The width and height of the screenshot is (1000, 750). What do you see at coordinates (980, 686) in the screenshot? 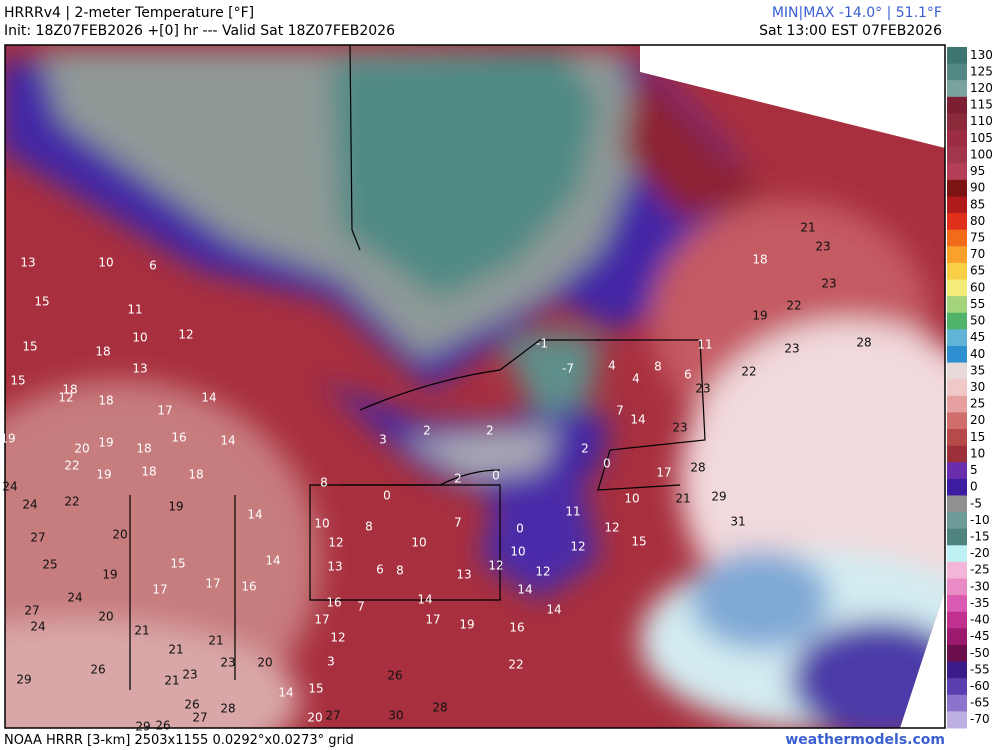
I see `colorbar-label: -60` at bounding box center [980, 686].